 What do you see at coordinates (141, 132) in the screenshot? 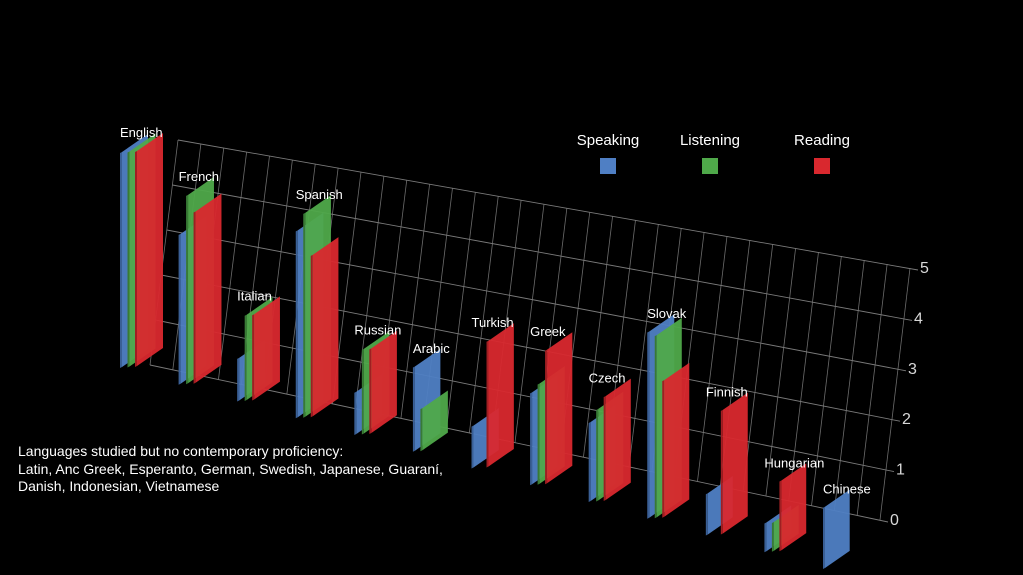
I see `category-label: English` at bounding box center [141, 132].